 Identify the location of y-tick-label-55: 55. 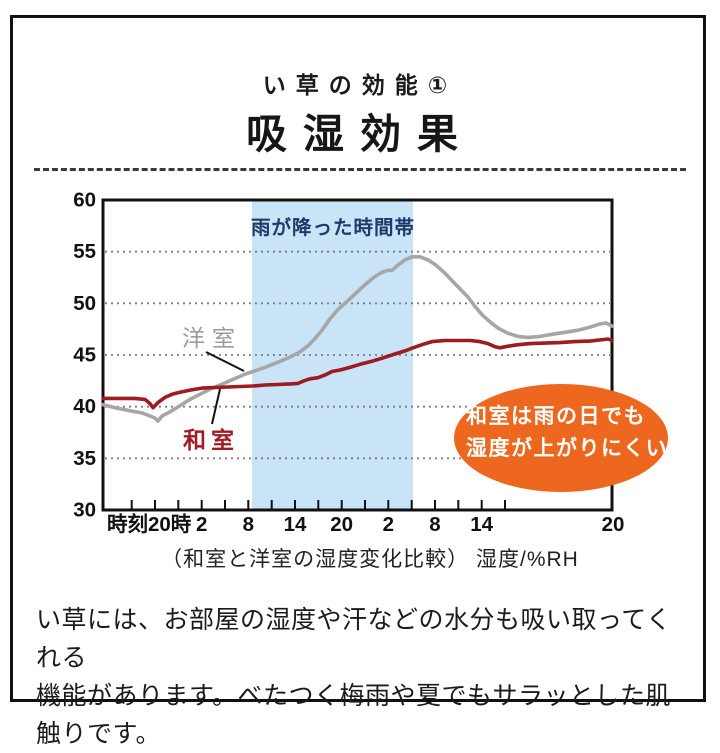
(84, 251).